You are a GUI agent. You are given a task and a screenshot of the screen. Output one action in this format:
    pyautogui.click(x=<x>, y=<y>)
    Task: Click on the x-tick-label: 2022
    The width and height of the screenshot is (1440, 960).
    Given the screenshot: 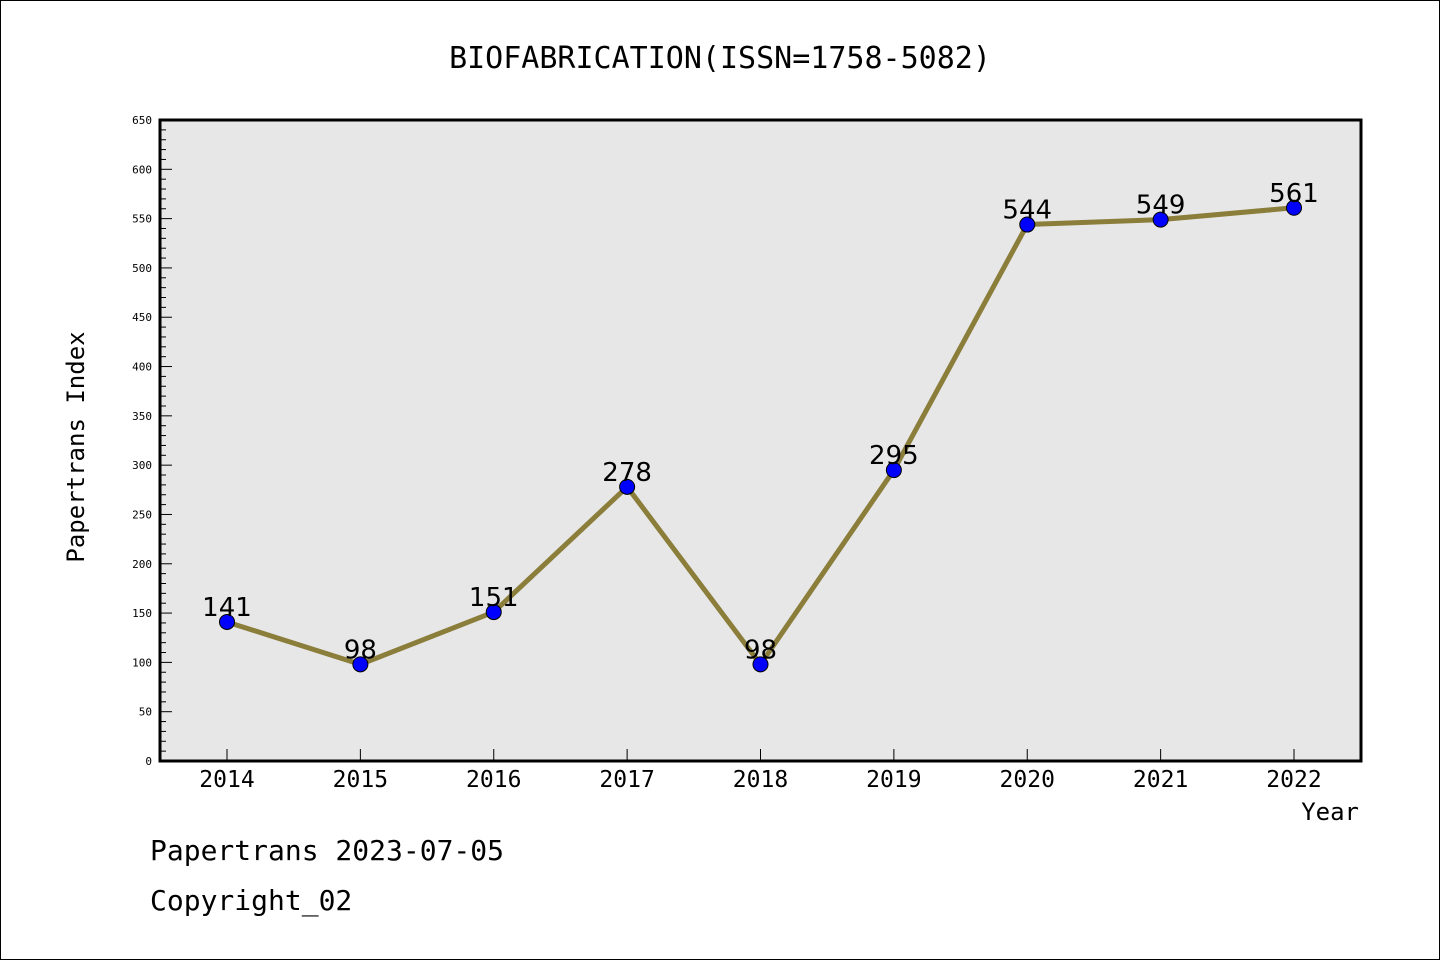 What is the action you would take?
    pyautogui.click(x=1293, y=780)
    